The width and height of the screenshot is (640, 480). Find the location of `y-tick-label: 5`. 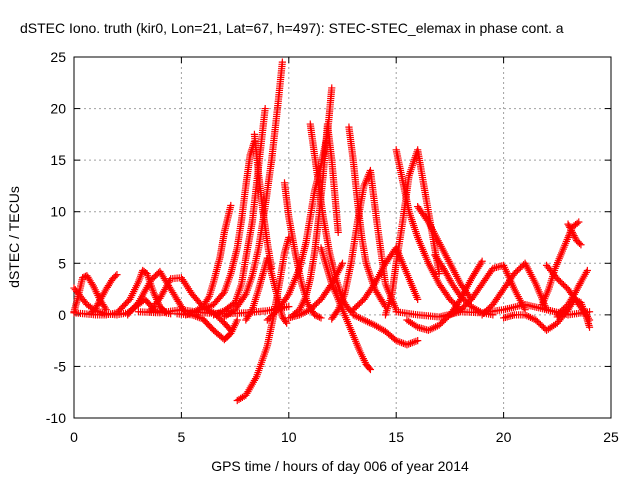

y-tick-label: 5 is located at coordinates (62, 263).